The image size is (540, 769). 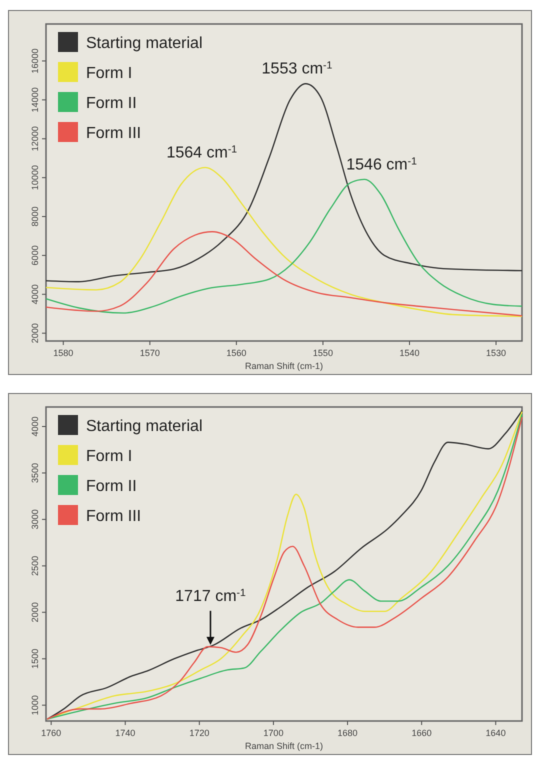 I want to click on y-tick-label: 12000, so click(x=35, y=139).